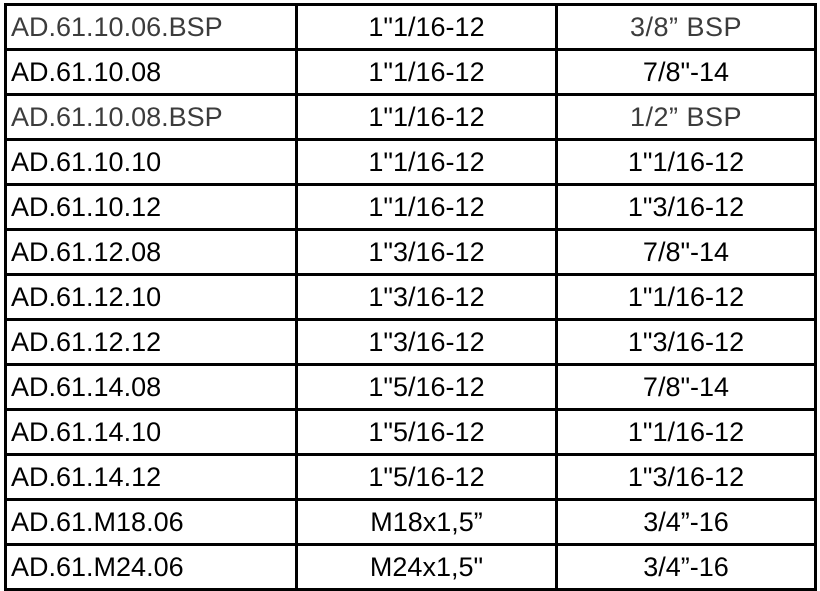  I want to click on table-row: AD.61.10.08 1"1/16-12 7/8"-14, so click(410, 72).